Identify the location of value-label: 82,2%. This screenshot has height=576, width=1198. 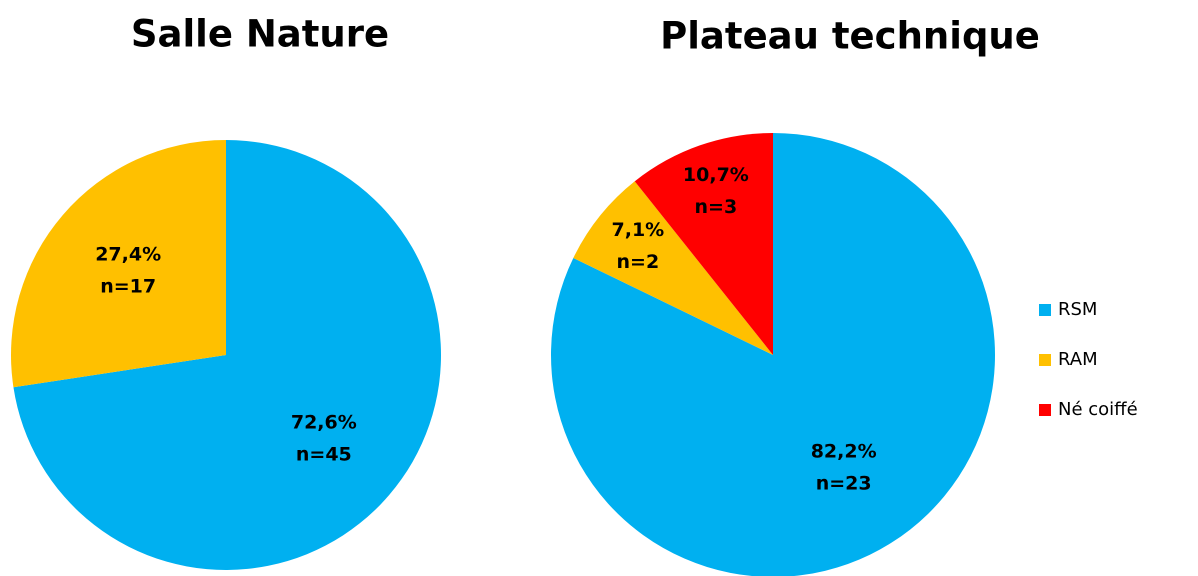
(844, 451).